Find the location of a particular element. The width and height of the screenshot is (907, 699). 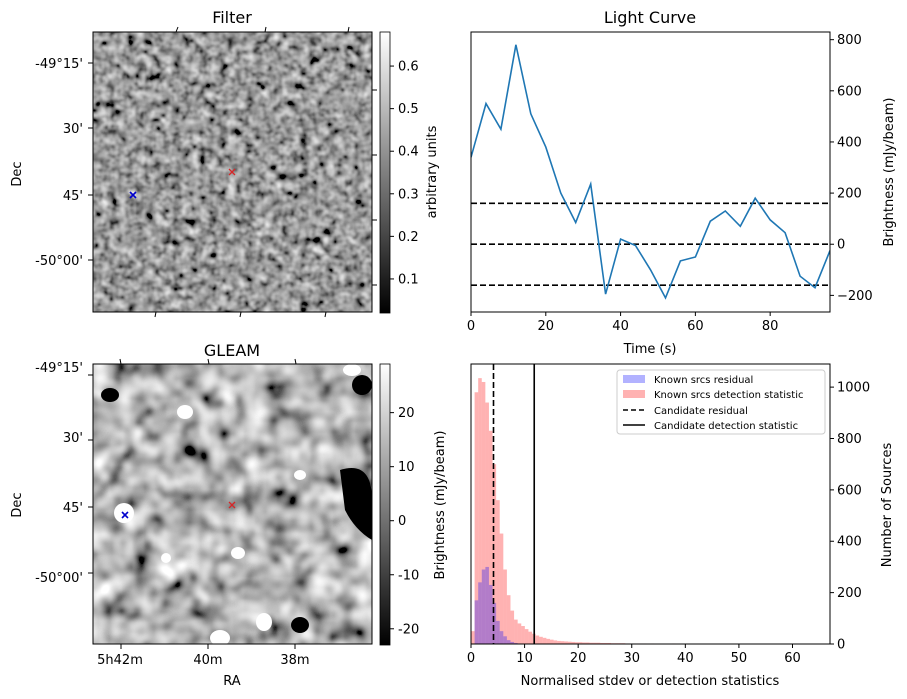

gleam-colorbar: -20 -10 0 10 20 Brightness (mJy/beam) is located at coordinates (413, 504).